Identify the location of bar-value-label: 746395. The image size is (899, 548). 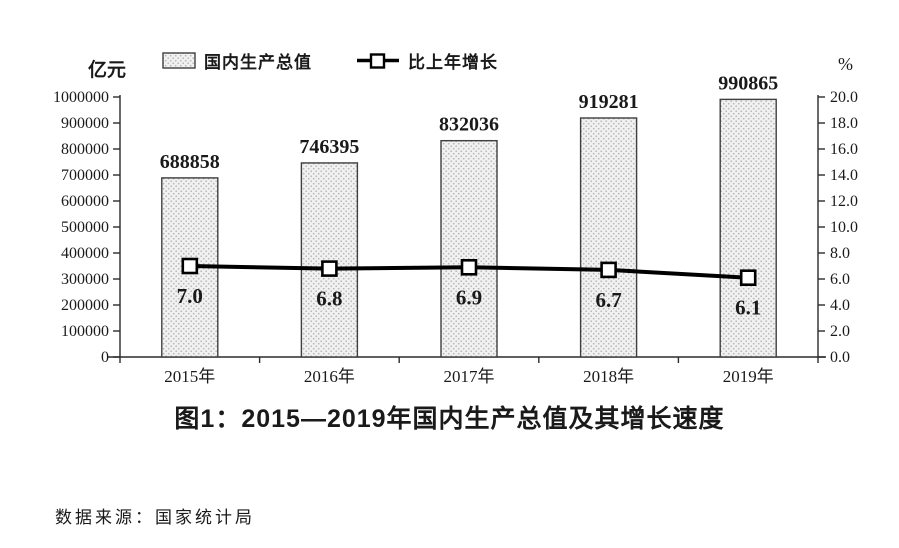
(329, 147).